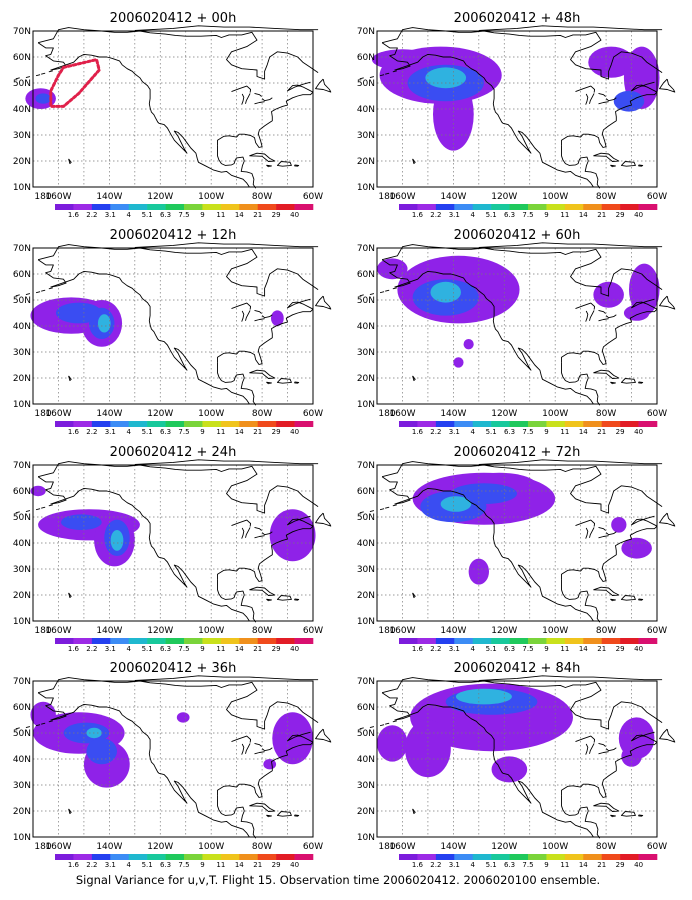 This screenshot has height=900, width=692. Describe the element at coordinates (532, 528) in the screenshot. I see `variance-contours` at that location.